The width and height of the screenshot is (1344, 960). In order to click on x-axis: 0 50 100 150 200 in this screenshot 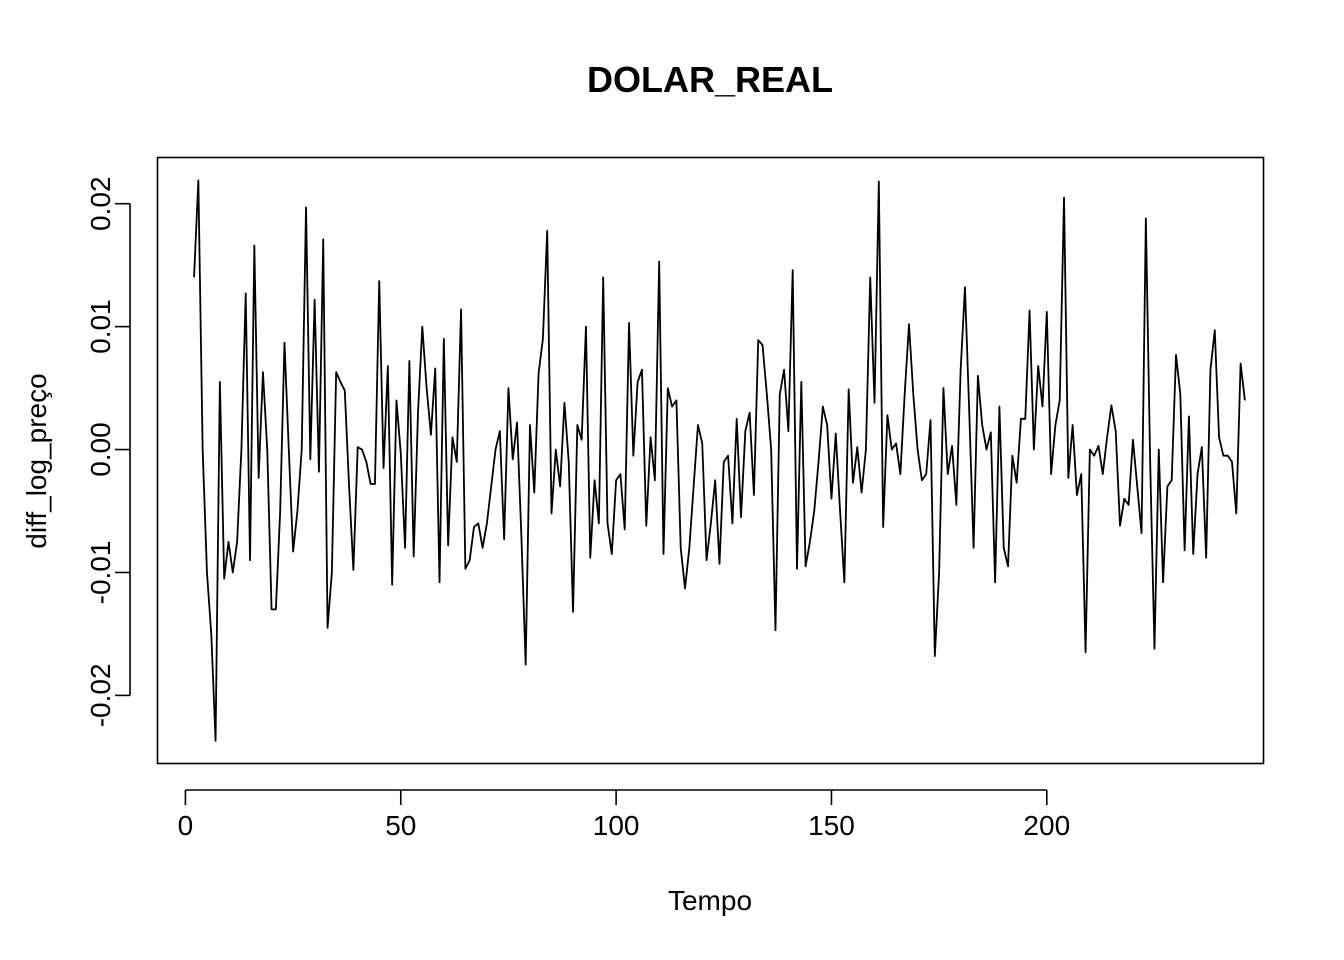, I will do `click(624, 815)`.